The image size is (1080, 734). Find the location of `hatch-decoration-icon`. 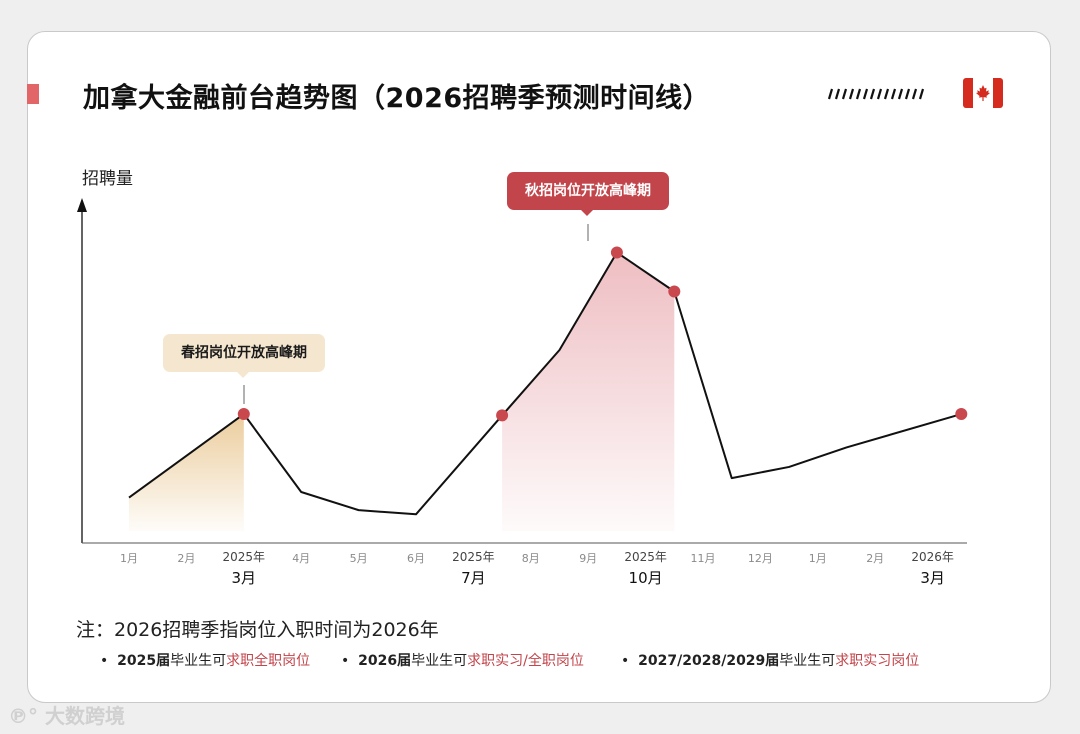

hatch-decoration-icon is located at coordinates (876, 94).